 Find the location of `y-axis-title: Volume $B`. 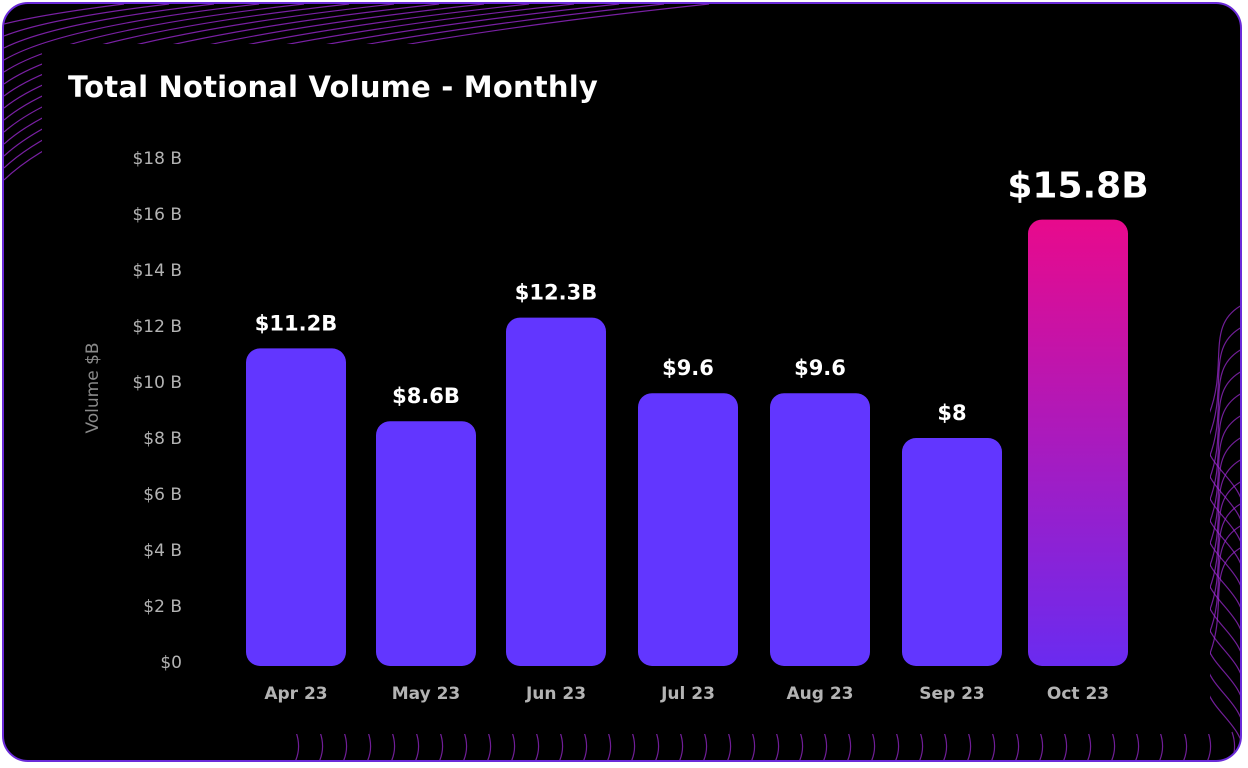

y-axis-title: Volume $B is located at coordinates (93, 387).